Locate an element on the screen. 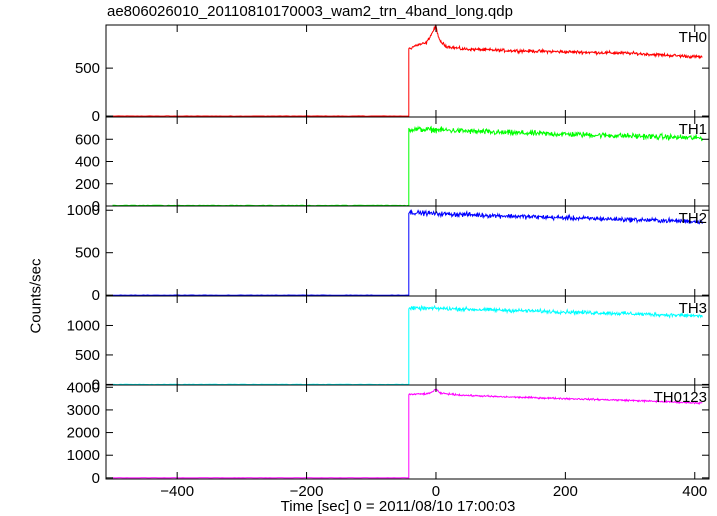 The width and height of the screenshot is (717, 516). y-tick-label: 2000 is located at coordinates (83, 433).